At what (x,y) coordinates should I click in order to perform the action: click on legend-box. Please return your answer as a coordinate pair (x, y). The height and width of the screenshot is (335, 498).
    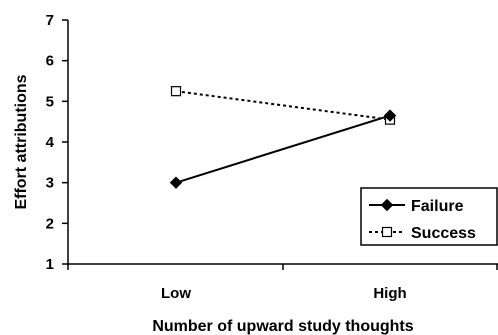
    Looking at the image, I should click on (429, 216).